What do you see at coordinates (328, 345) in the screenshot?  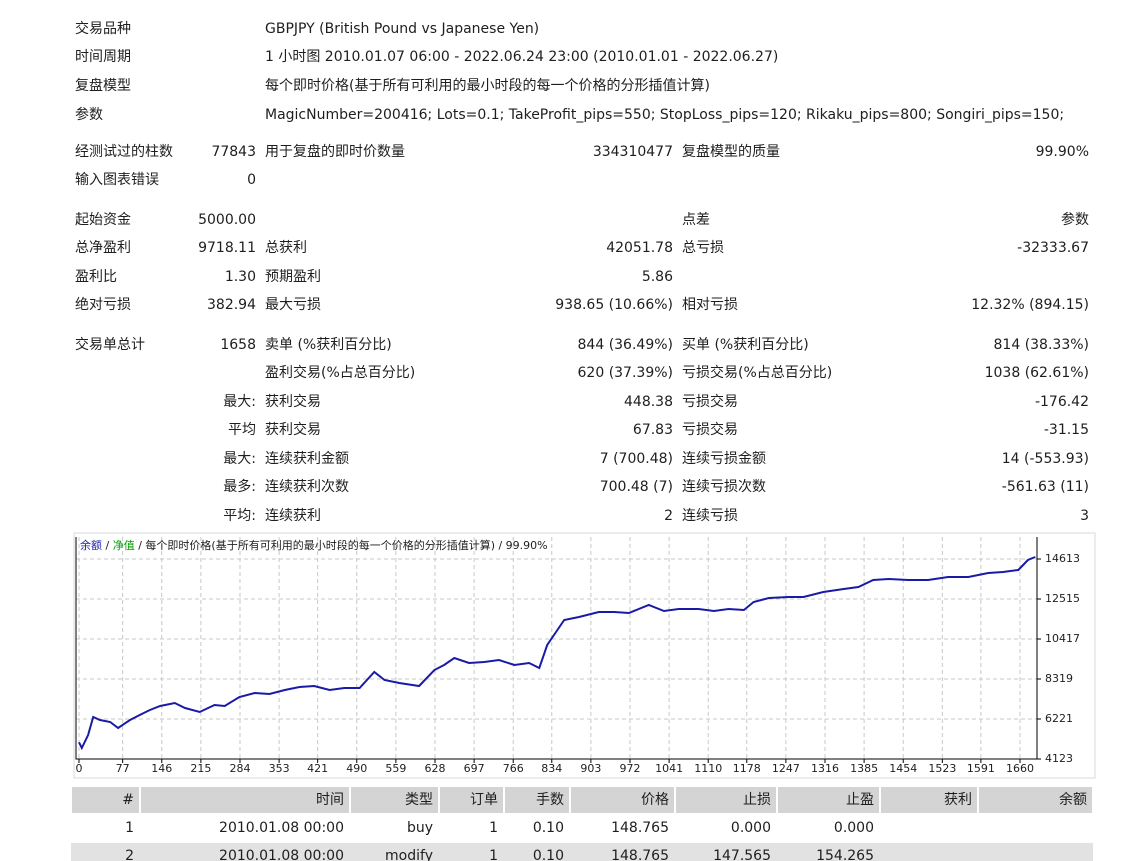 I see `stat-label: 卖单 (%获利百分比)` at bounding box center [328, 345].